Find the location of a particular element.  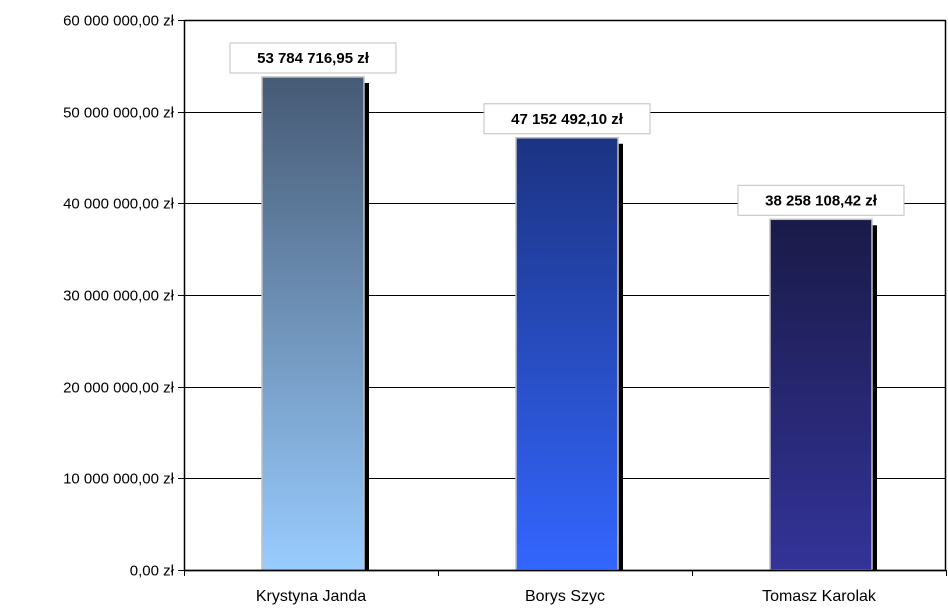

data-label: 53 784 716,95 zł is located at coordinates (313, 58).